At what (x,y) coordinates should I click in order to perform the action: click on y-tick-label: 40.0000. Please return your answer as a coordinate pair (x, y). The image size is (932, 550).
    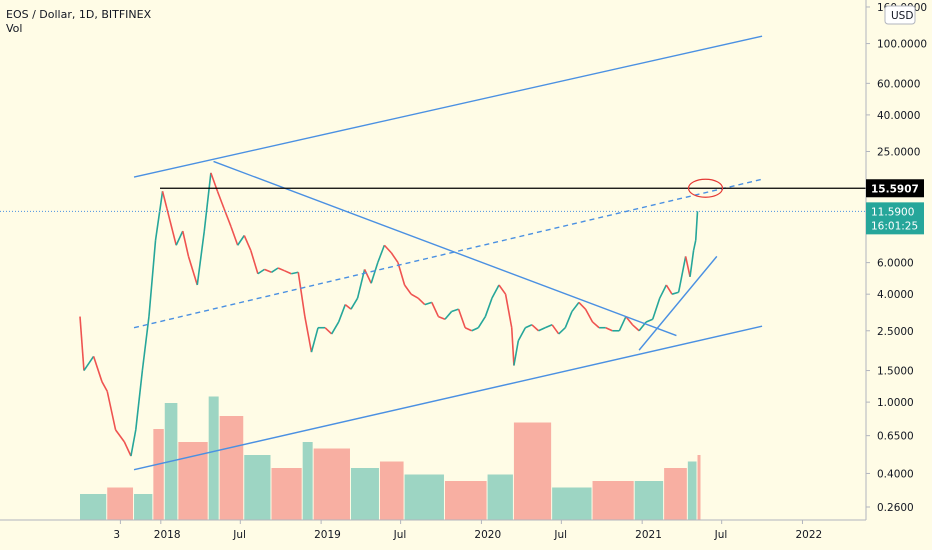
    Looking at the image, I should click on (898, 116).